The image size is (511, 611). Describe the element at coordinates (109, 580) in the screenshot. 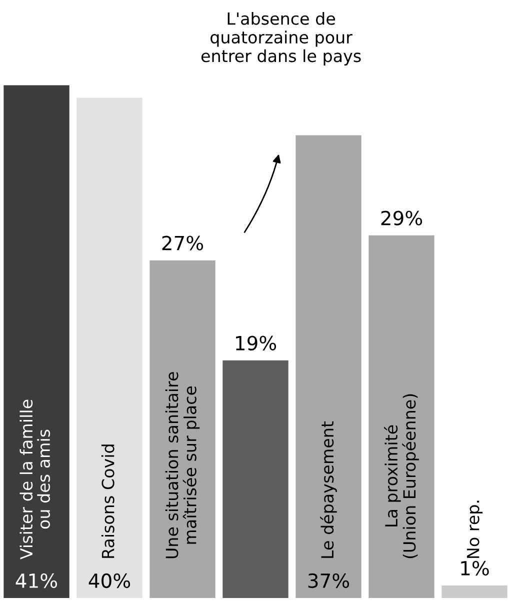

I see `data-label: 40%` at that location.